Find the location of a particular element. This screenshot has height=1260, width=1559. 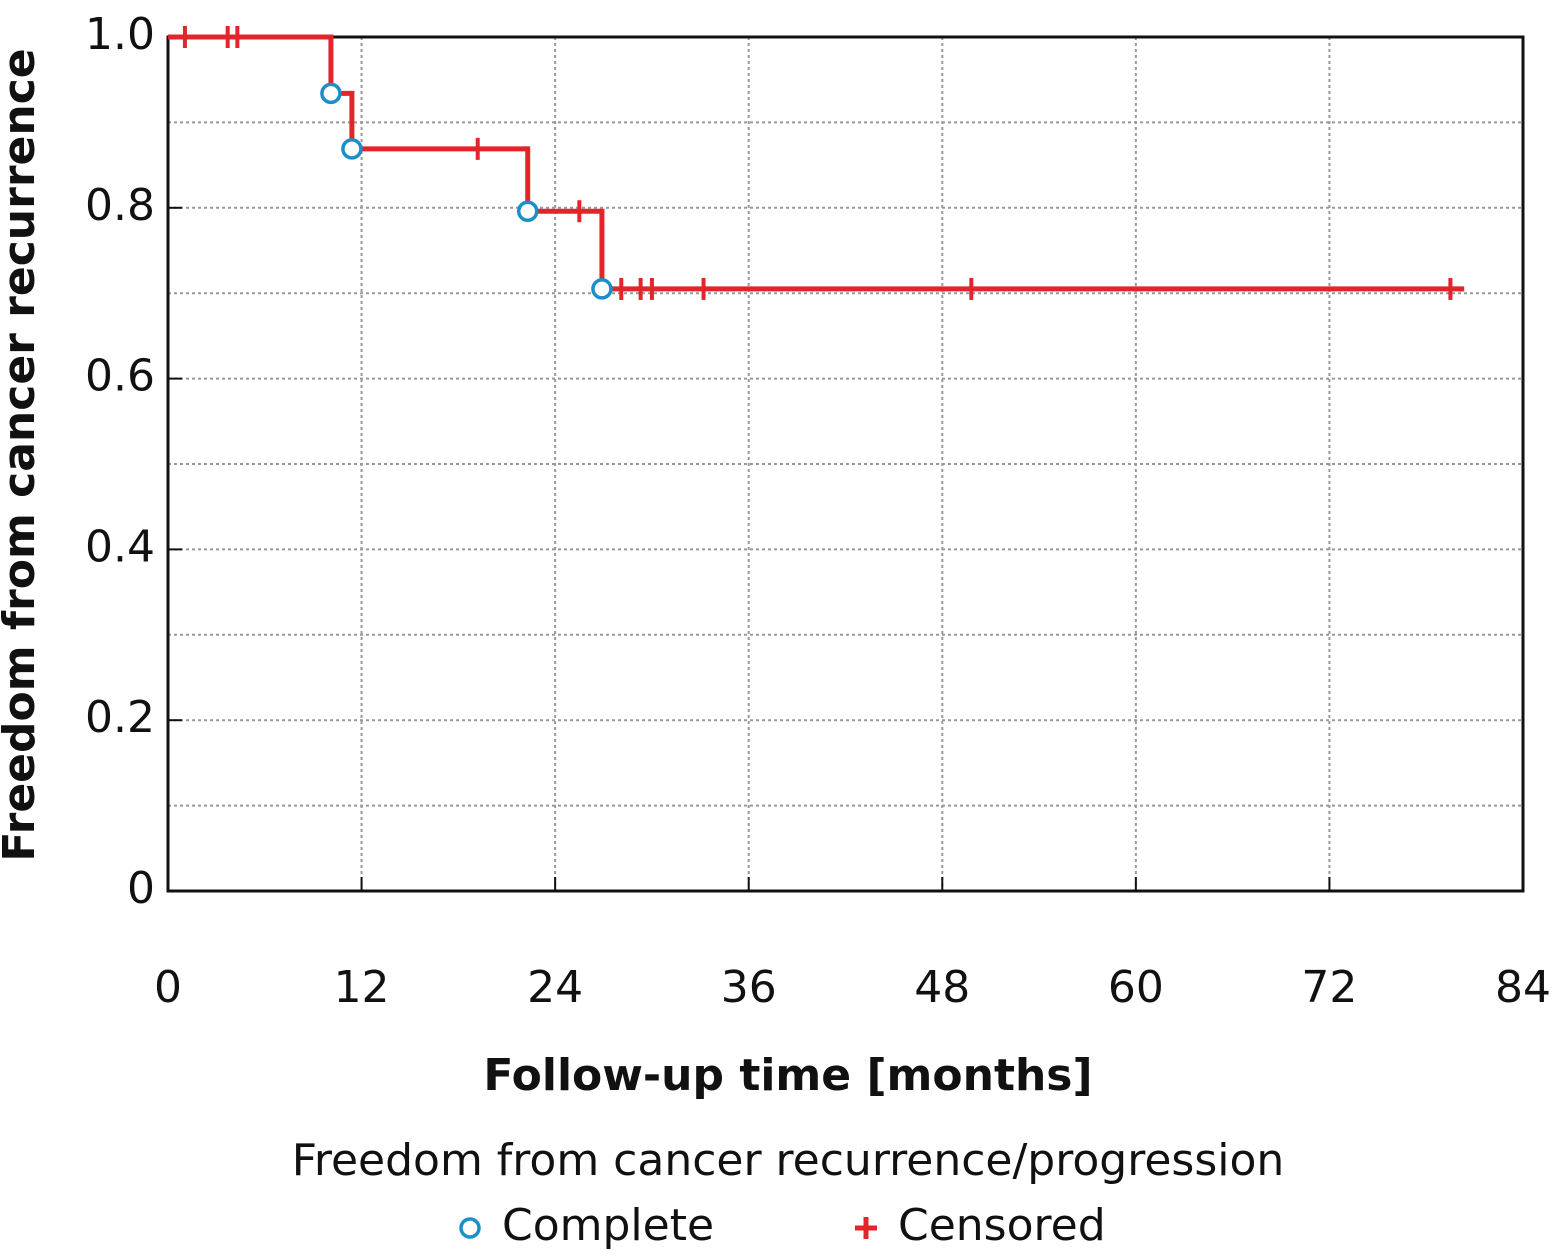

x-tick-label: 48 is located at coordinates (942, 987).